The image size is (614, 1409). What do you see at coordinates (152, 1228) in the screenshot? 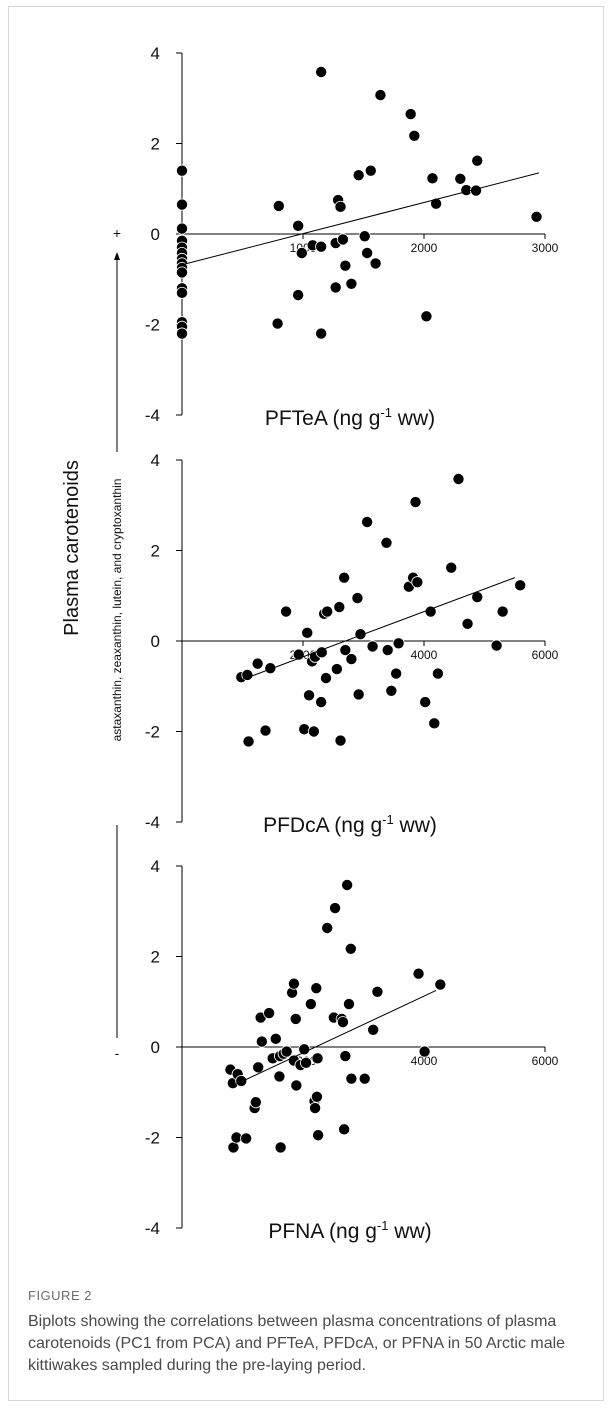
I see `y-tick-label-pfna: -4` at bounding box center [152, 1228].